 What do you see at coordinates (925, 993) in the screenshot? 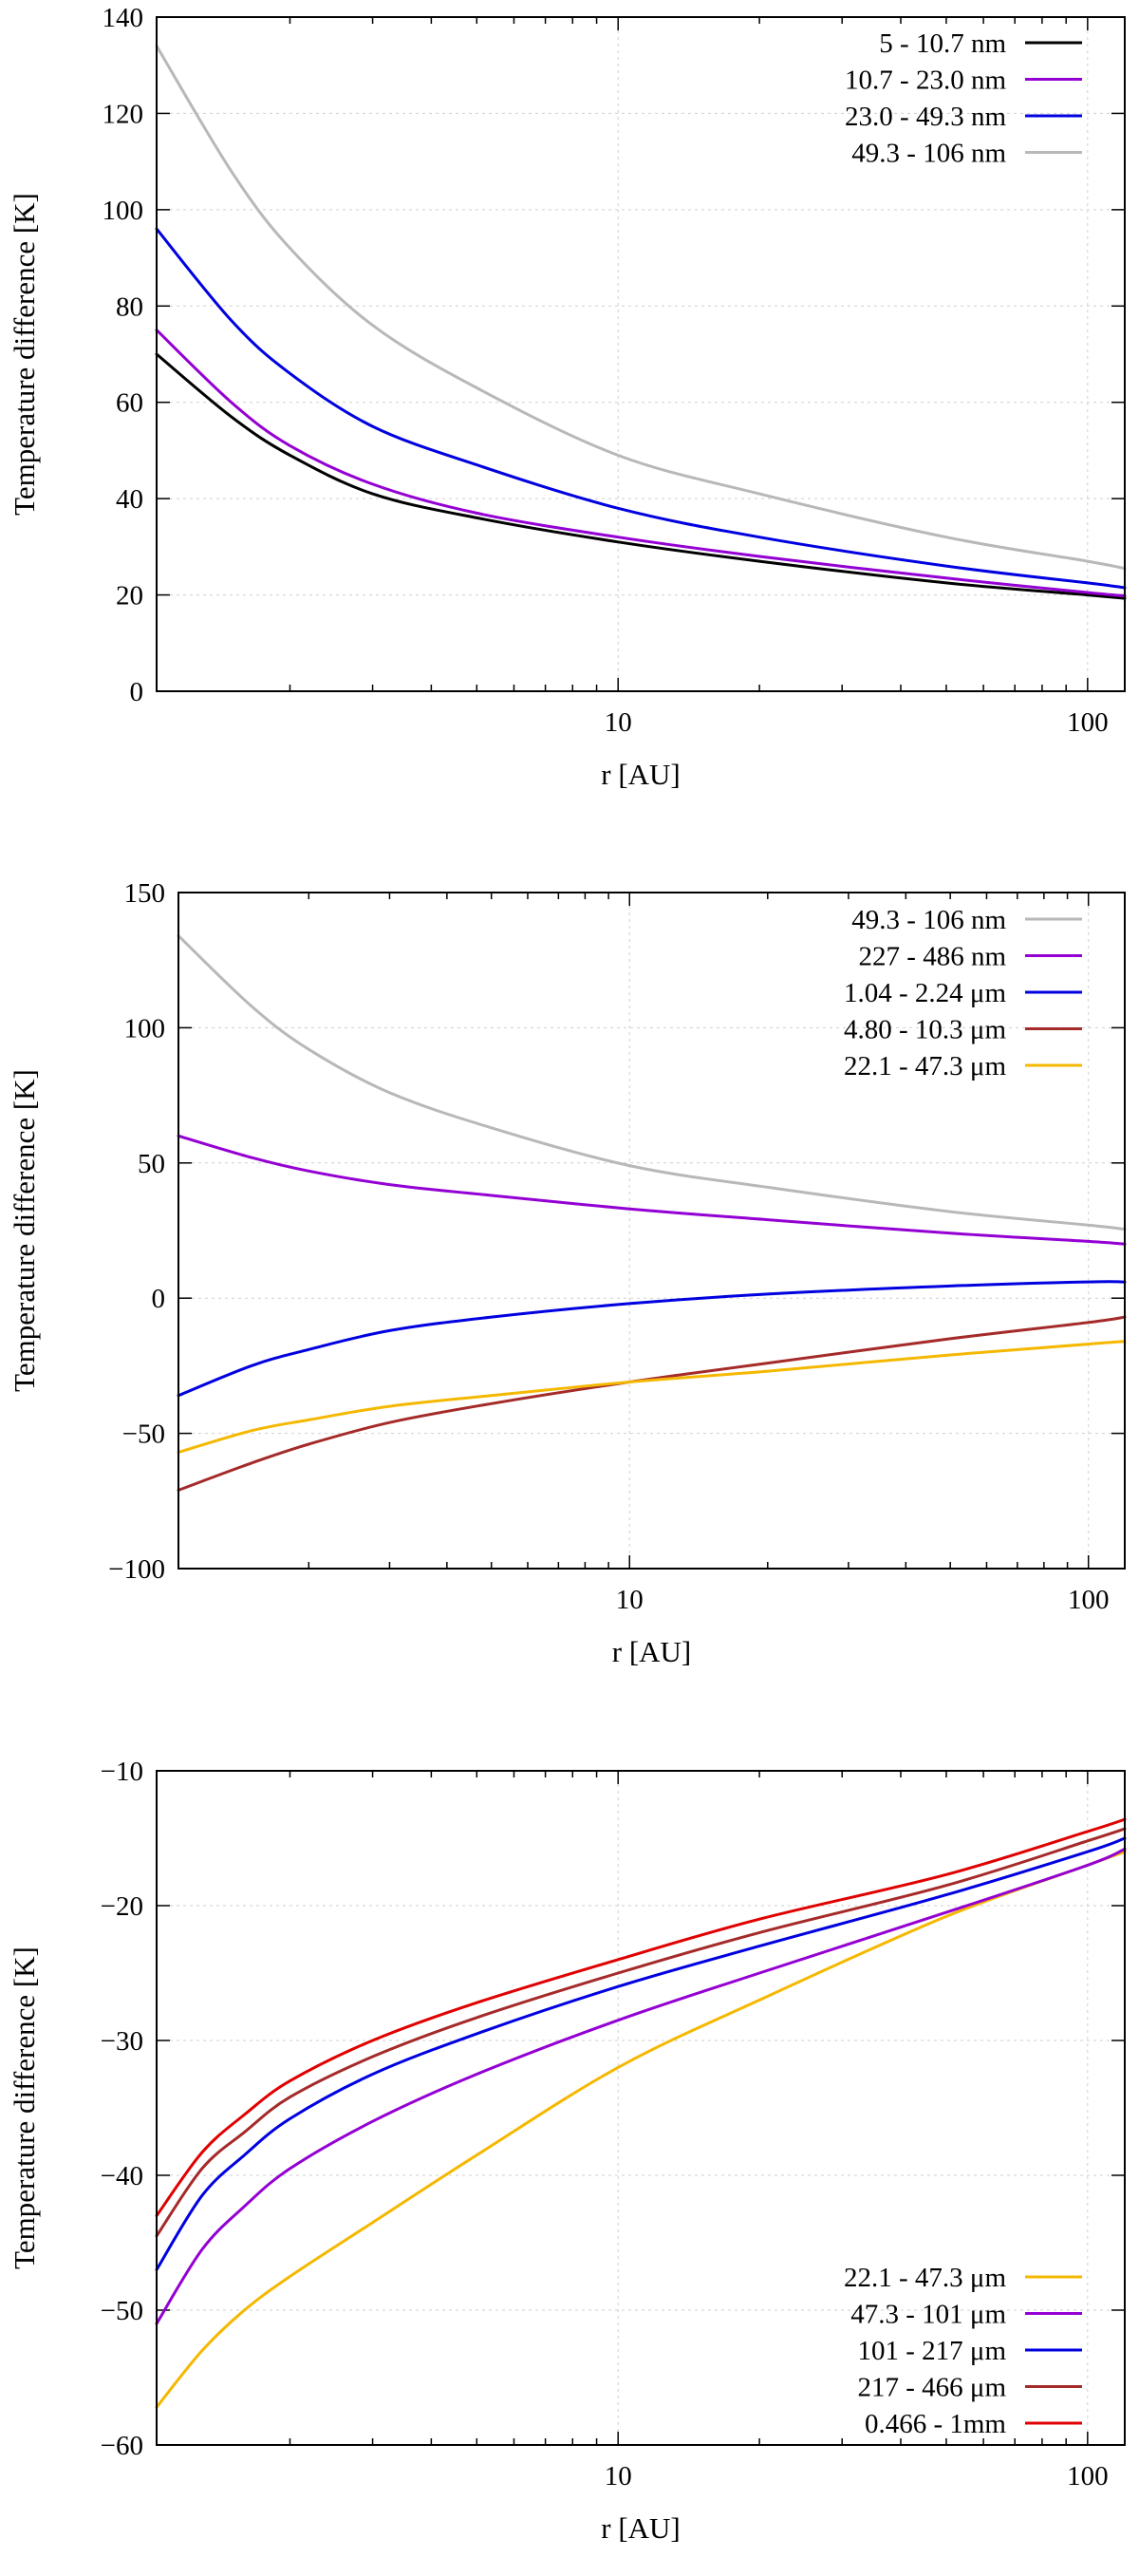
I see `legend-label: 1.04 - 2.24 μm` at bounding box center [925, 993].